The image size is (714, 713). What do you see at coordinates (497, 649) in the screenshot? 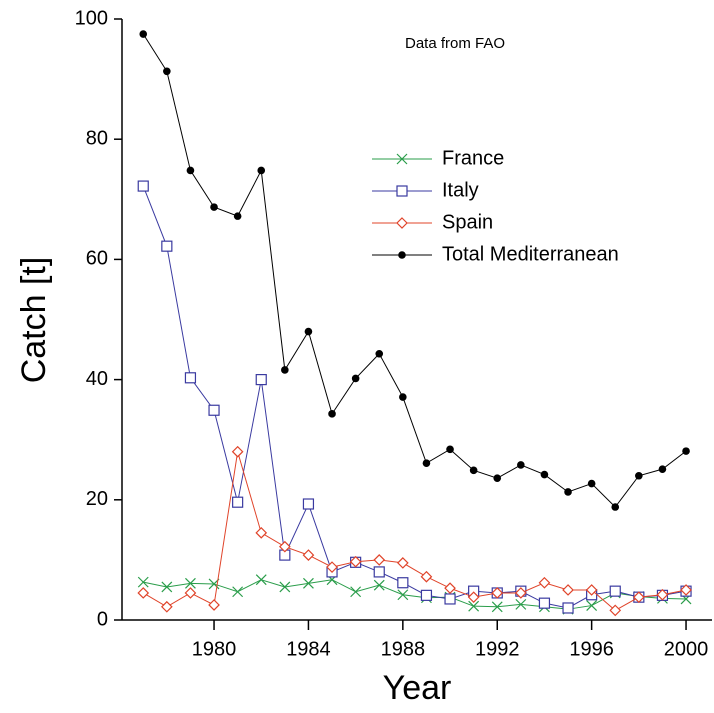
I see `x-tick-label: 1992` at bounding box center [497, 649].